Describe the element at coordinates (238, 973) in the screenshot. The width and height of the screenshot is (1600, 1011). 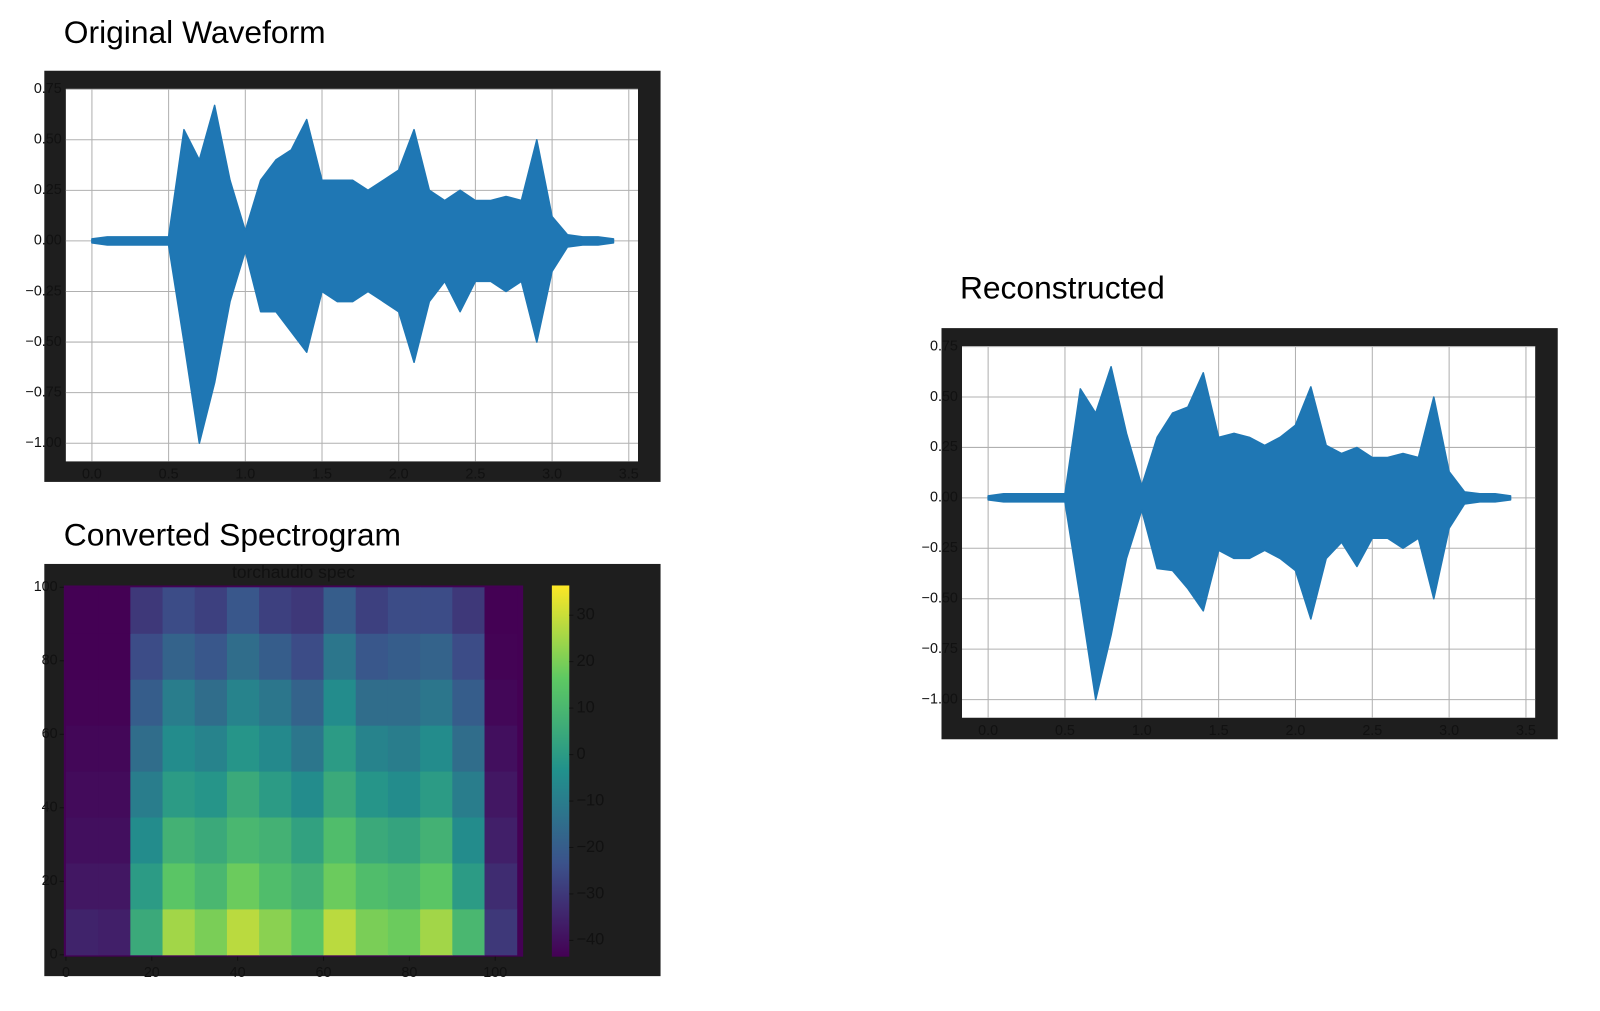
I see `x-tick-label: 40` at that location.